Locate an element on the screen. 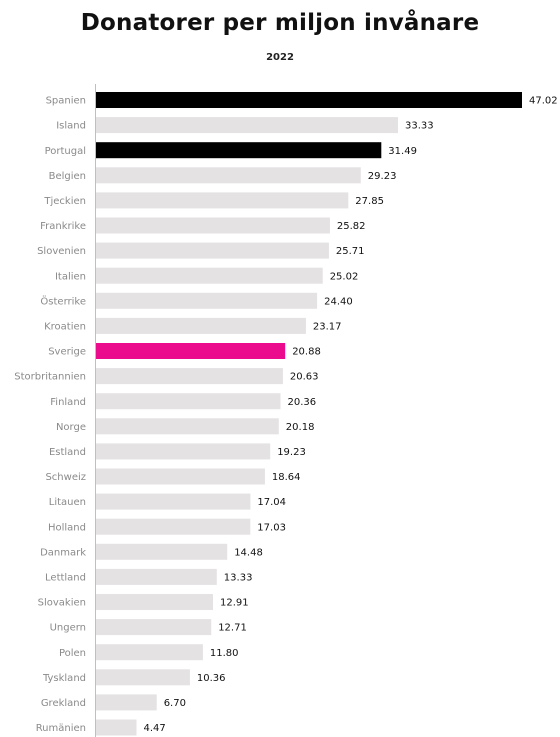 This screenshot has width=560, height=737. category-label: Island is located at coordinates (71, 126).